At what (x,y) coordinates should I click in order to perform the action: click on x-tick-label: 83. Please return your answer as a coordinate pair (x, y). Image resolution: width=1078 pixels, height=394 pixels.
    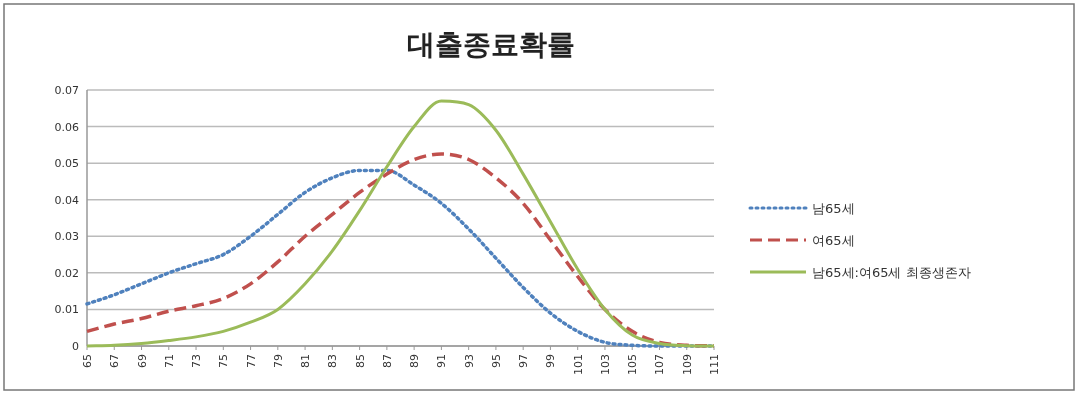
    Looking at the image, I should click on (333, 361).